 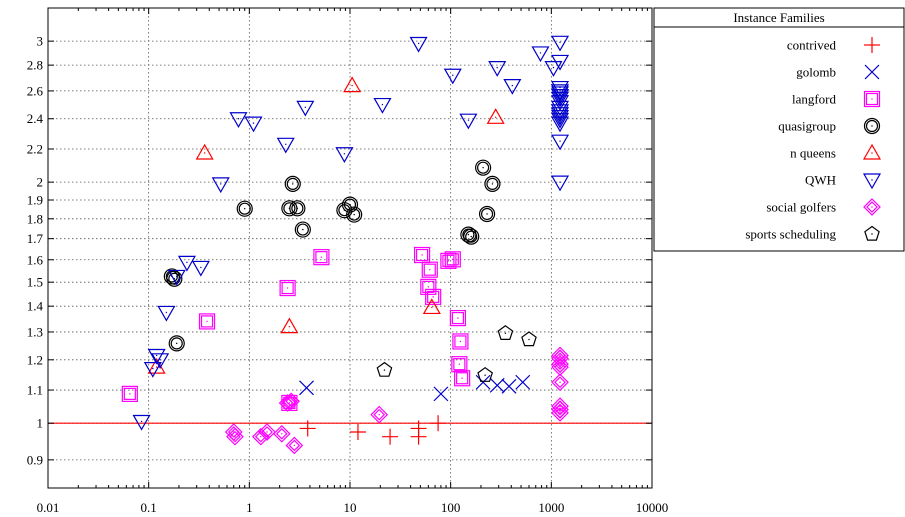 I want to click on legend-title: Instance Families, so click(x=778, y=17).